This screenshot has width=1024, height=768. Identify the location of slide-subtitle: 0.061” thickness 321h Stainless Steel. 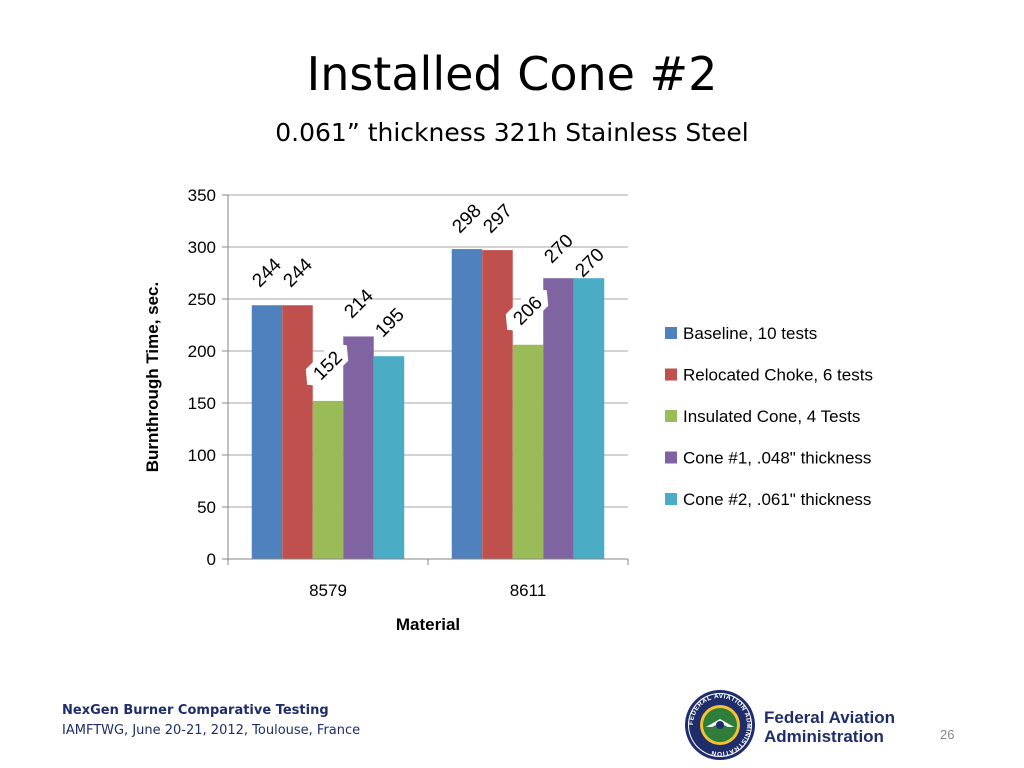
(512, 132).